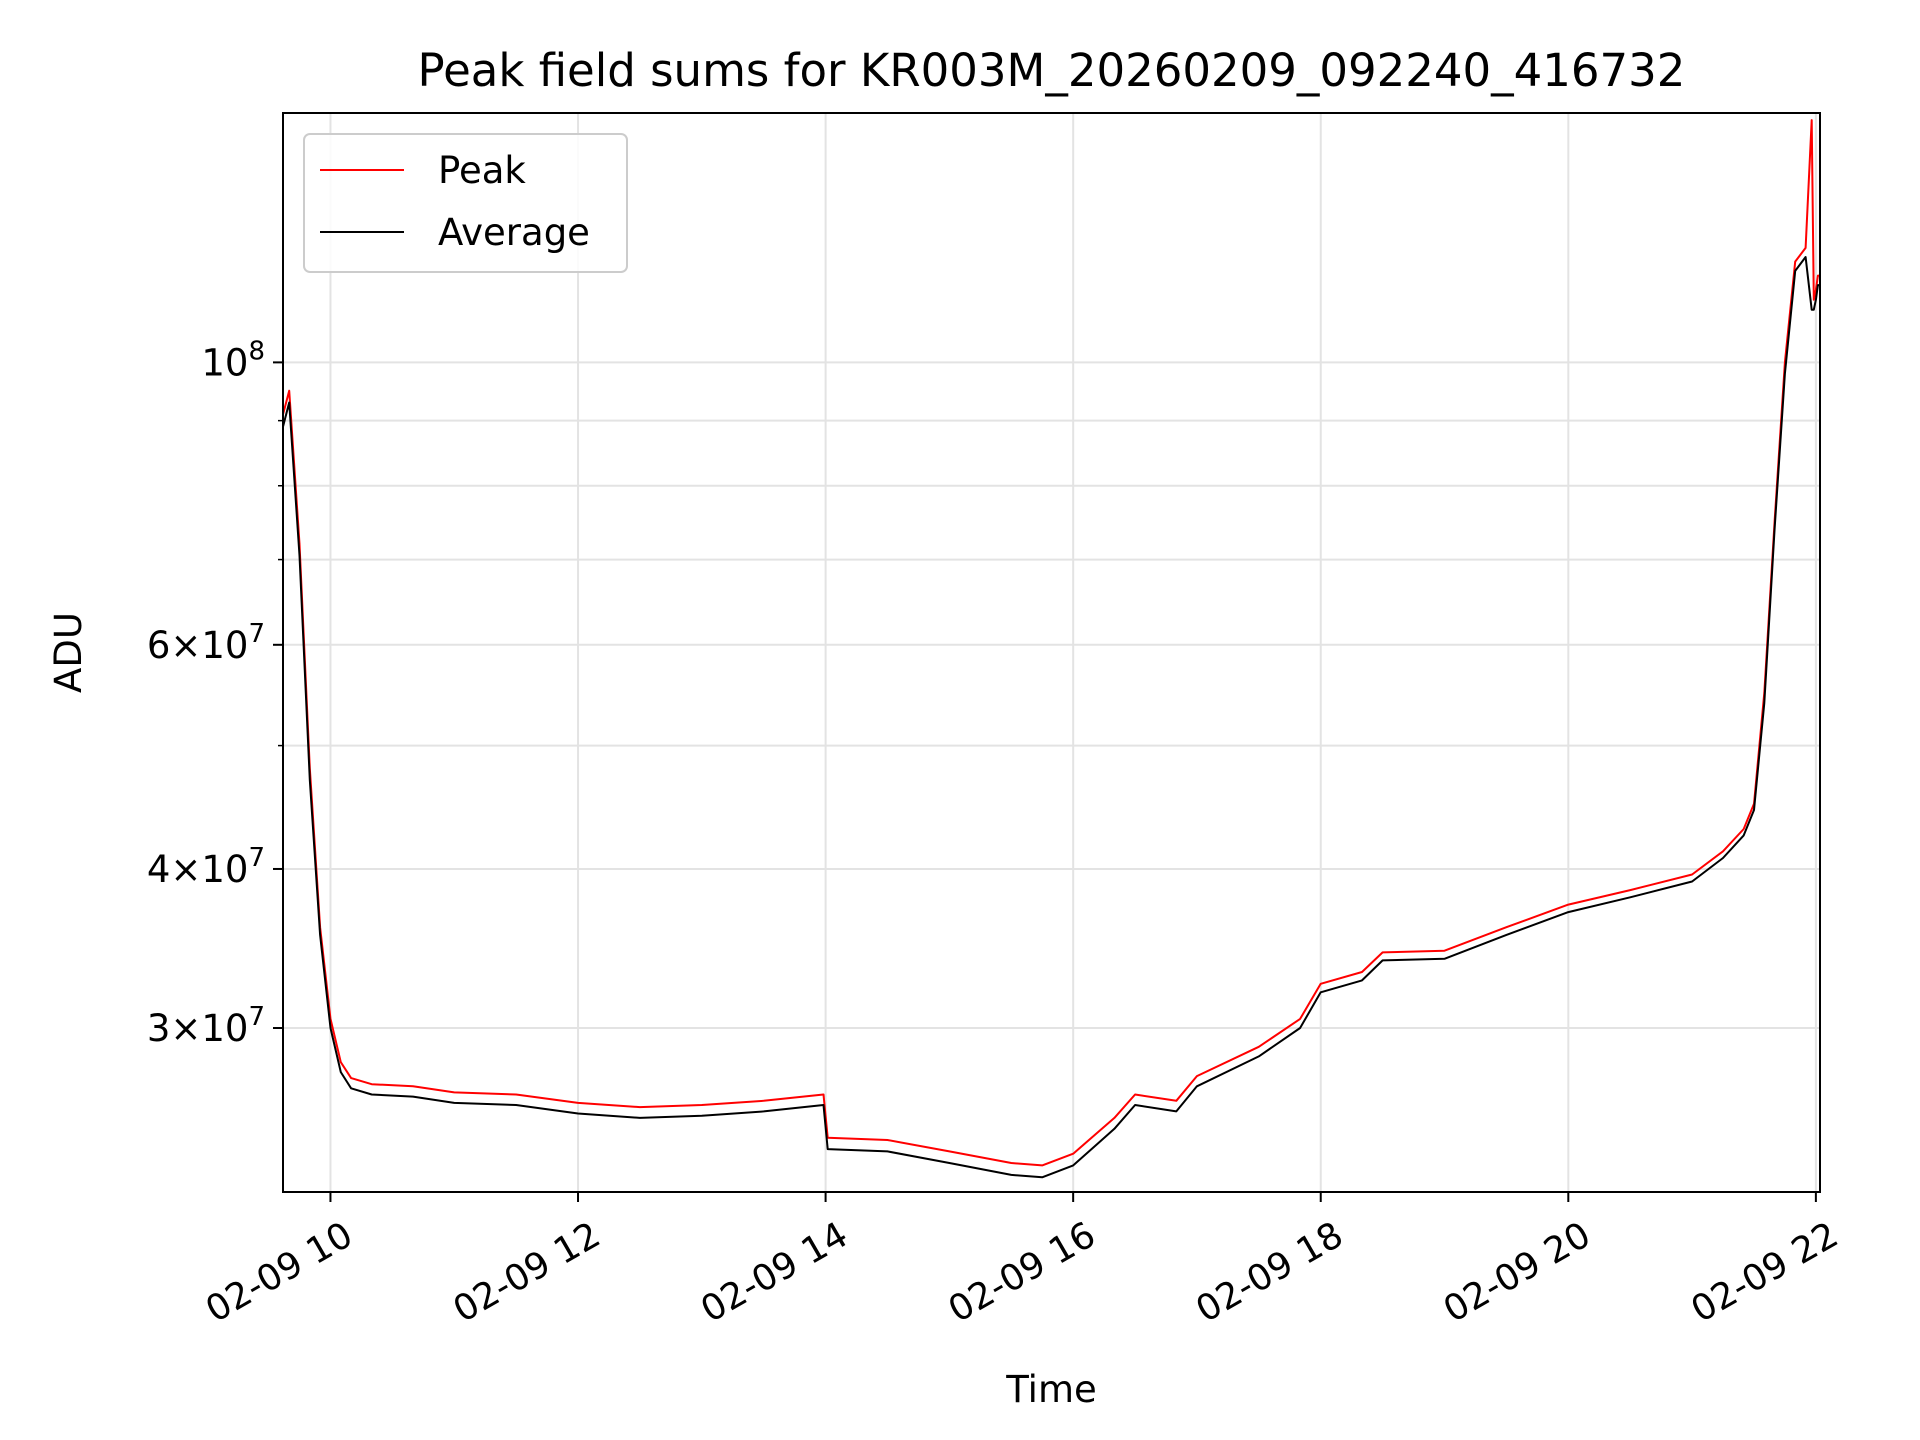  I want to click on legend-box, so click(465, 203).